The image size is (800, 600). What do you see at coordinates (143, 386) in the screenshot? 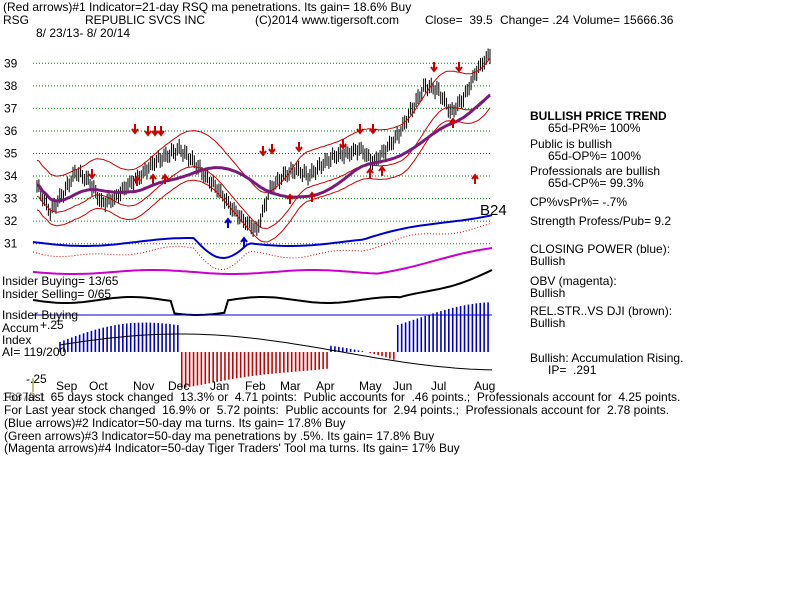
I see `month-label: Nov` at bounding box center [143, 386].